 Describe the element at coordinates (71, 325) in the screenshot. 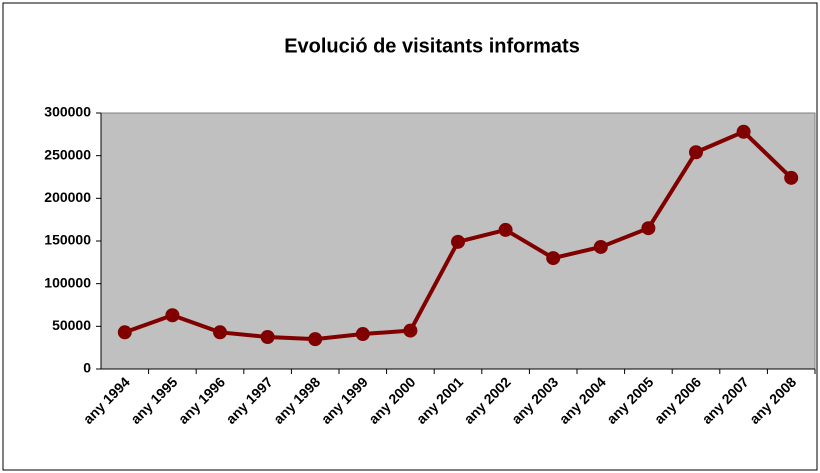

I see `y-tick-label: 50000` at that location.